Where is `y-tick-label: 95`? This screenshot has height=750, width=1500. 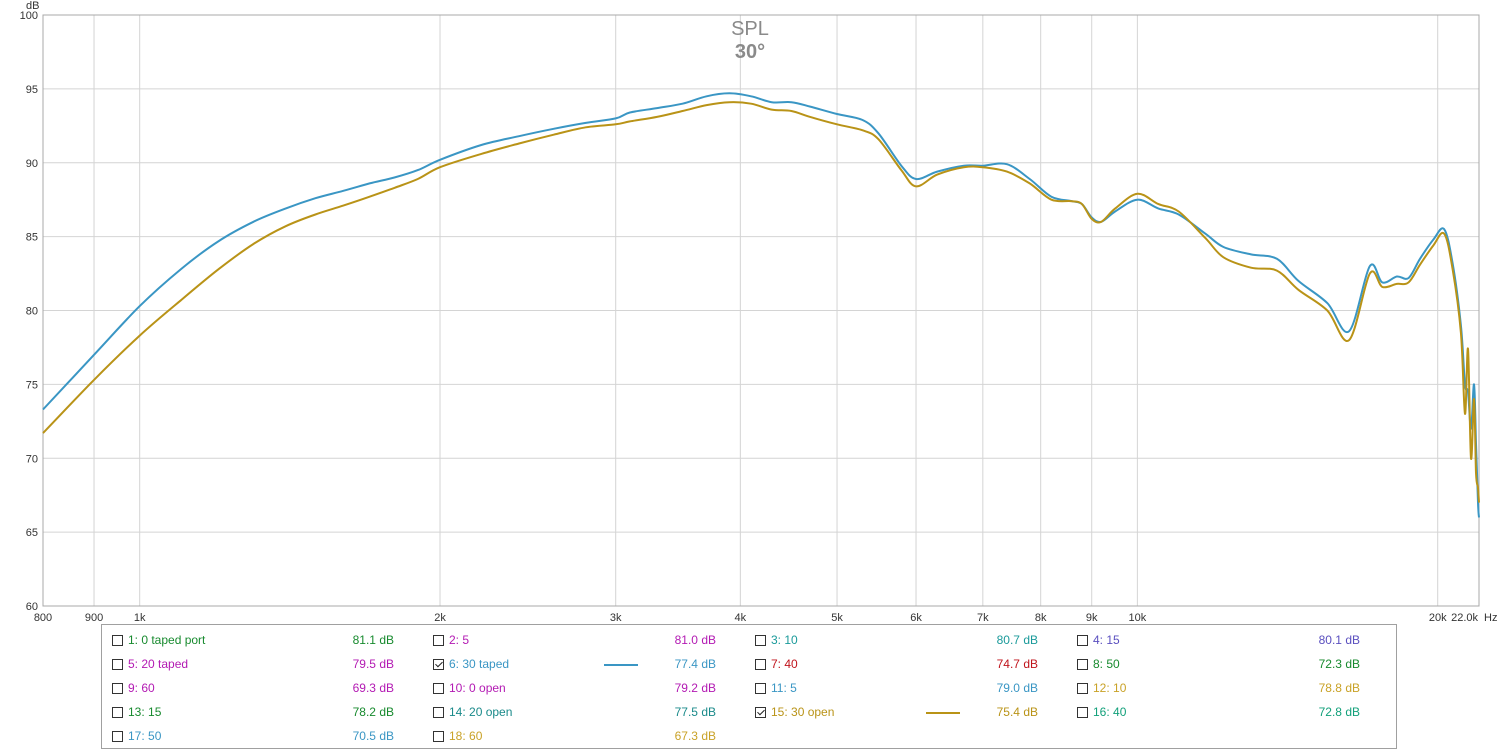
y-tick-label: 95 is located at coordinates (32, 90).